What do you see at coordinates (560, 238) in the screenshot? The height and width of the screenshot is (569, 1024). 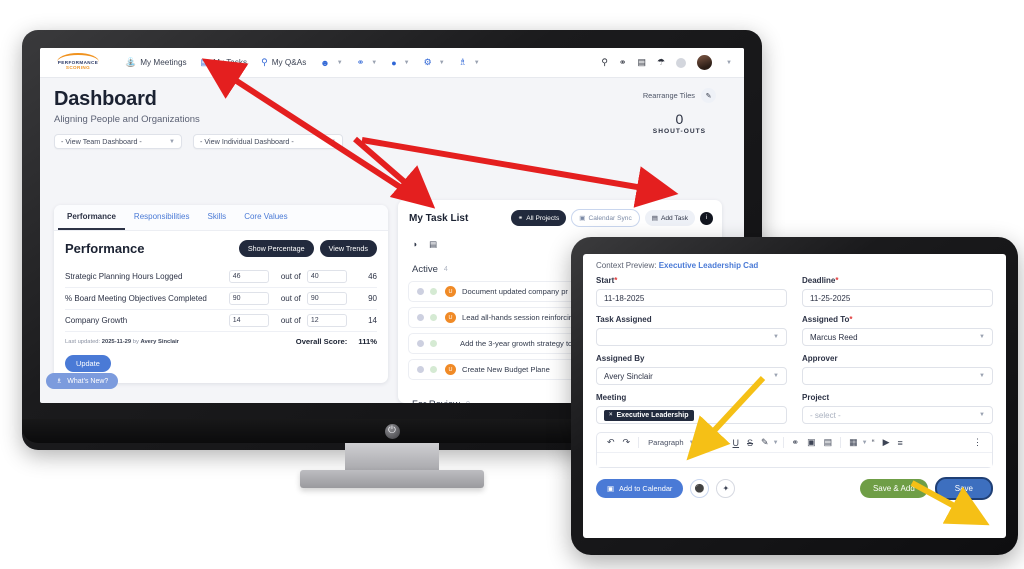 I see `task-view-toggles: ◑ ▤` at bounding box center [560, 238].